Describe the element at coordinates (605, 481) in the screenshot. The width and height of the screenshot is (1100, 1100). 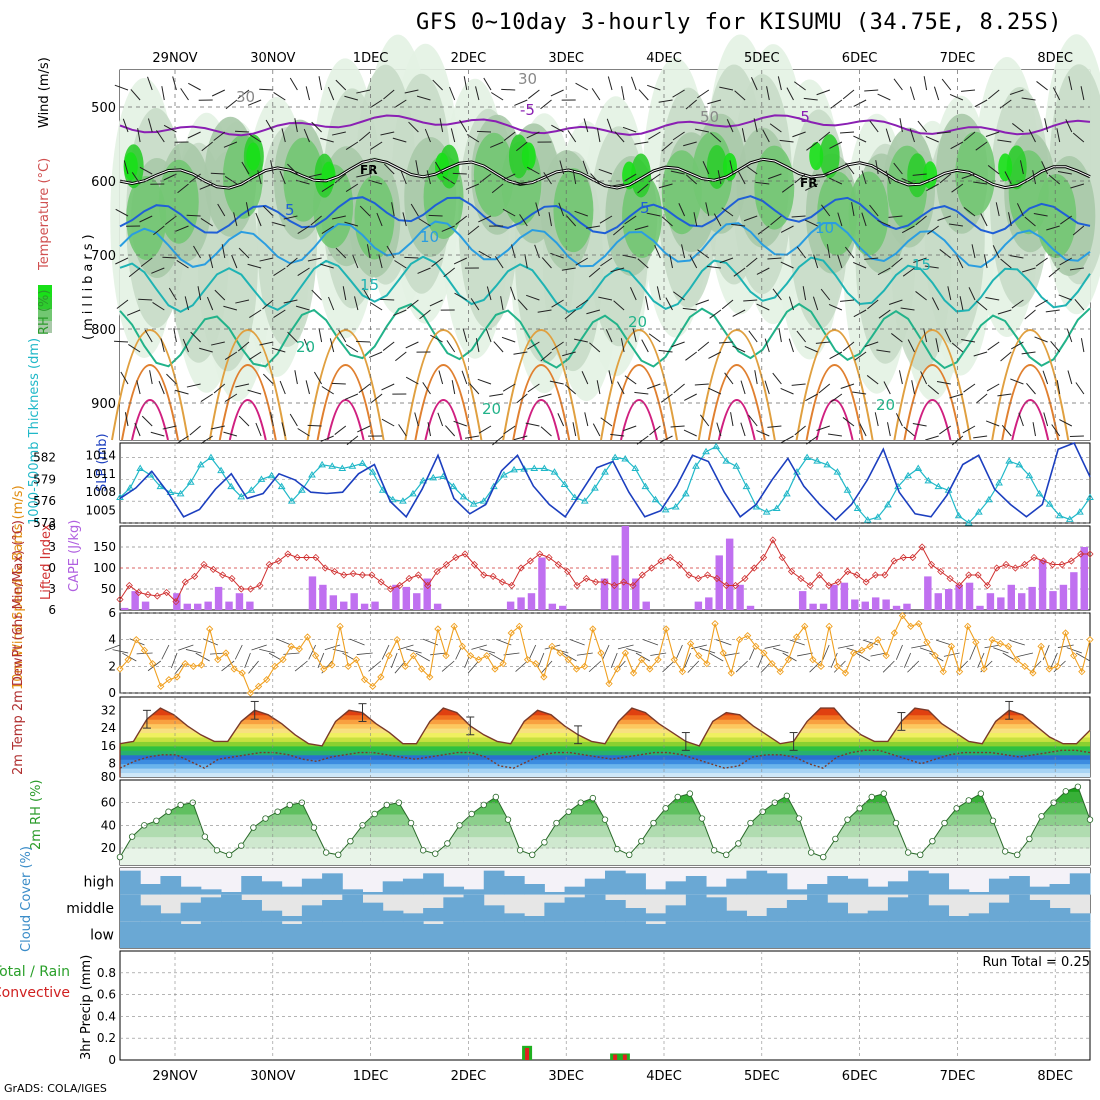
I see `slp-line` at that location.